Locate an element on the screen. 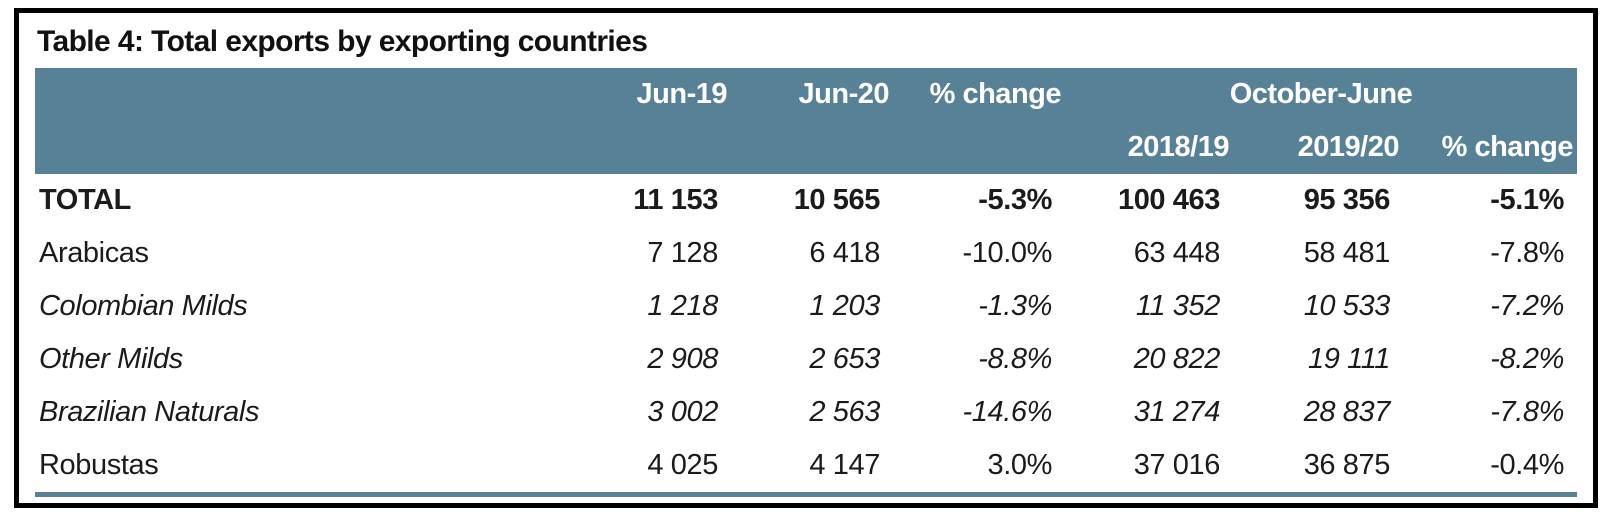  cell-2018-19: 20 822 is located at coordinates (1177, 359).